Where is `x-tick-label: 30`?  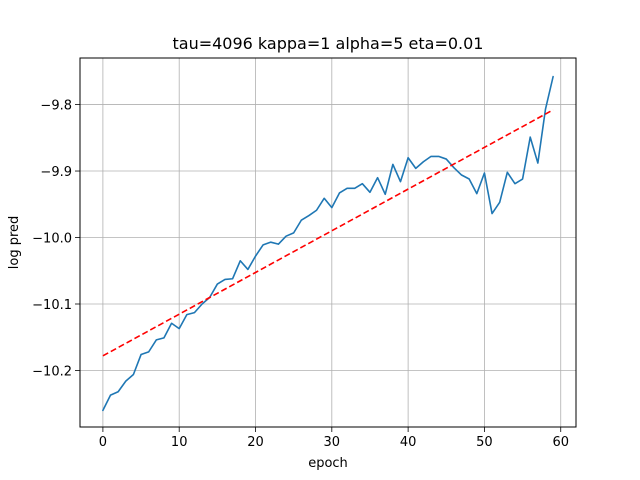 x-tick-label: 30 is located at coordinates (332, 442).